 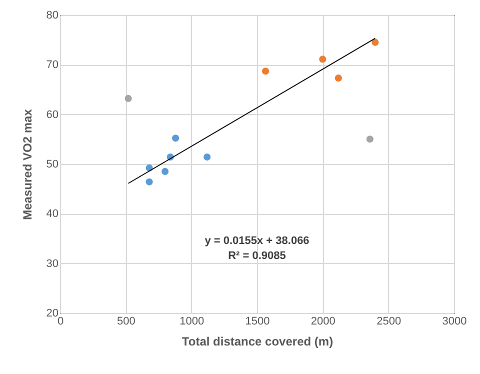 What do you see at coordinates (27, 164) in the screenshot?
I see `y-axis-title: Measured VO2 max` at bounding box center [27, 164].